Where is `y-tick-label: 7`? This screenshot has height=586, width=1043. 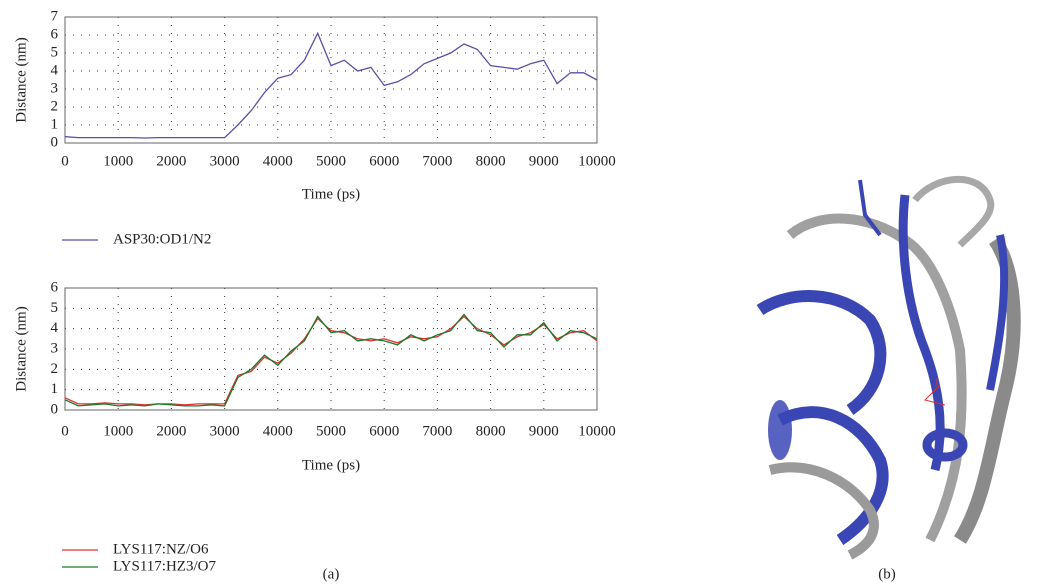 y-tick-label: 7 is located at coordinates (55, 16).